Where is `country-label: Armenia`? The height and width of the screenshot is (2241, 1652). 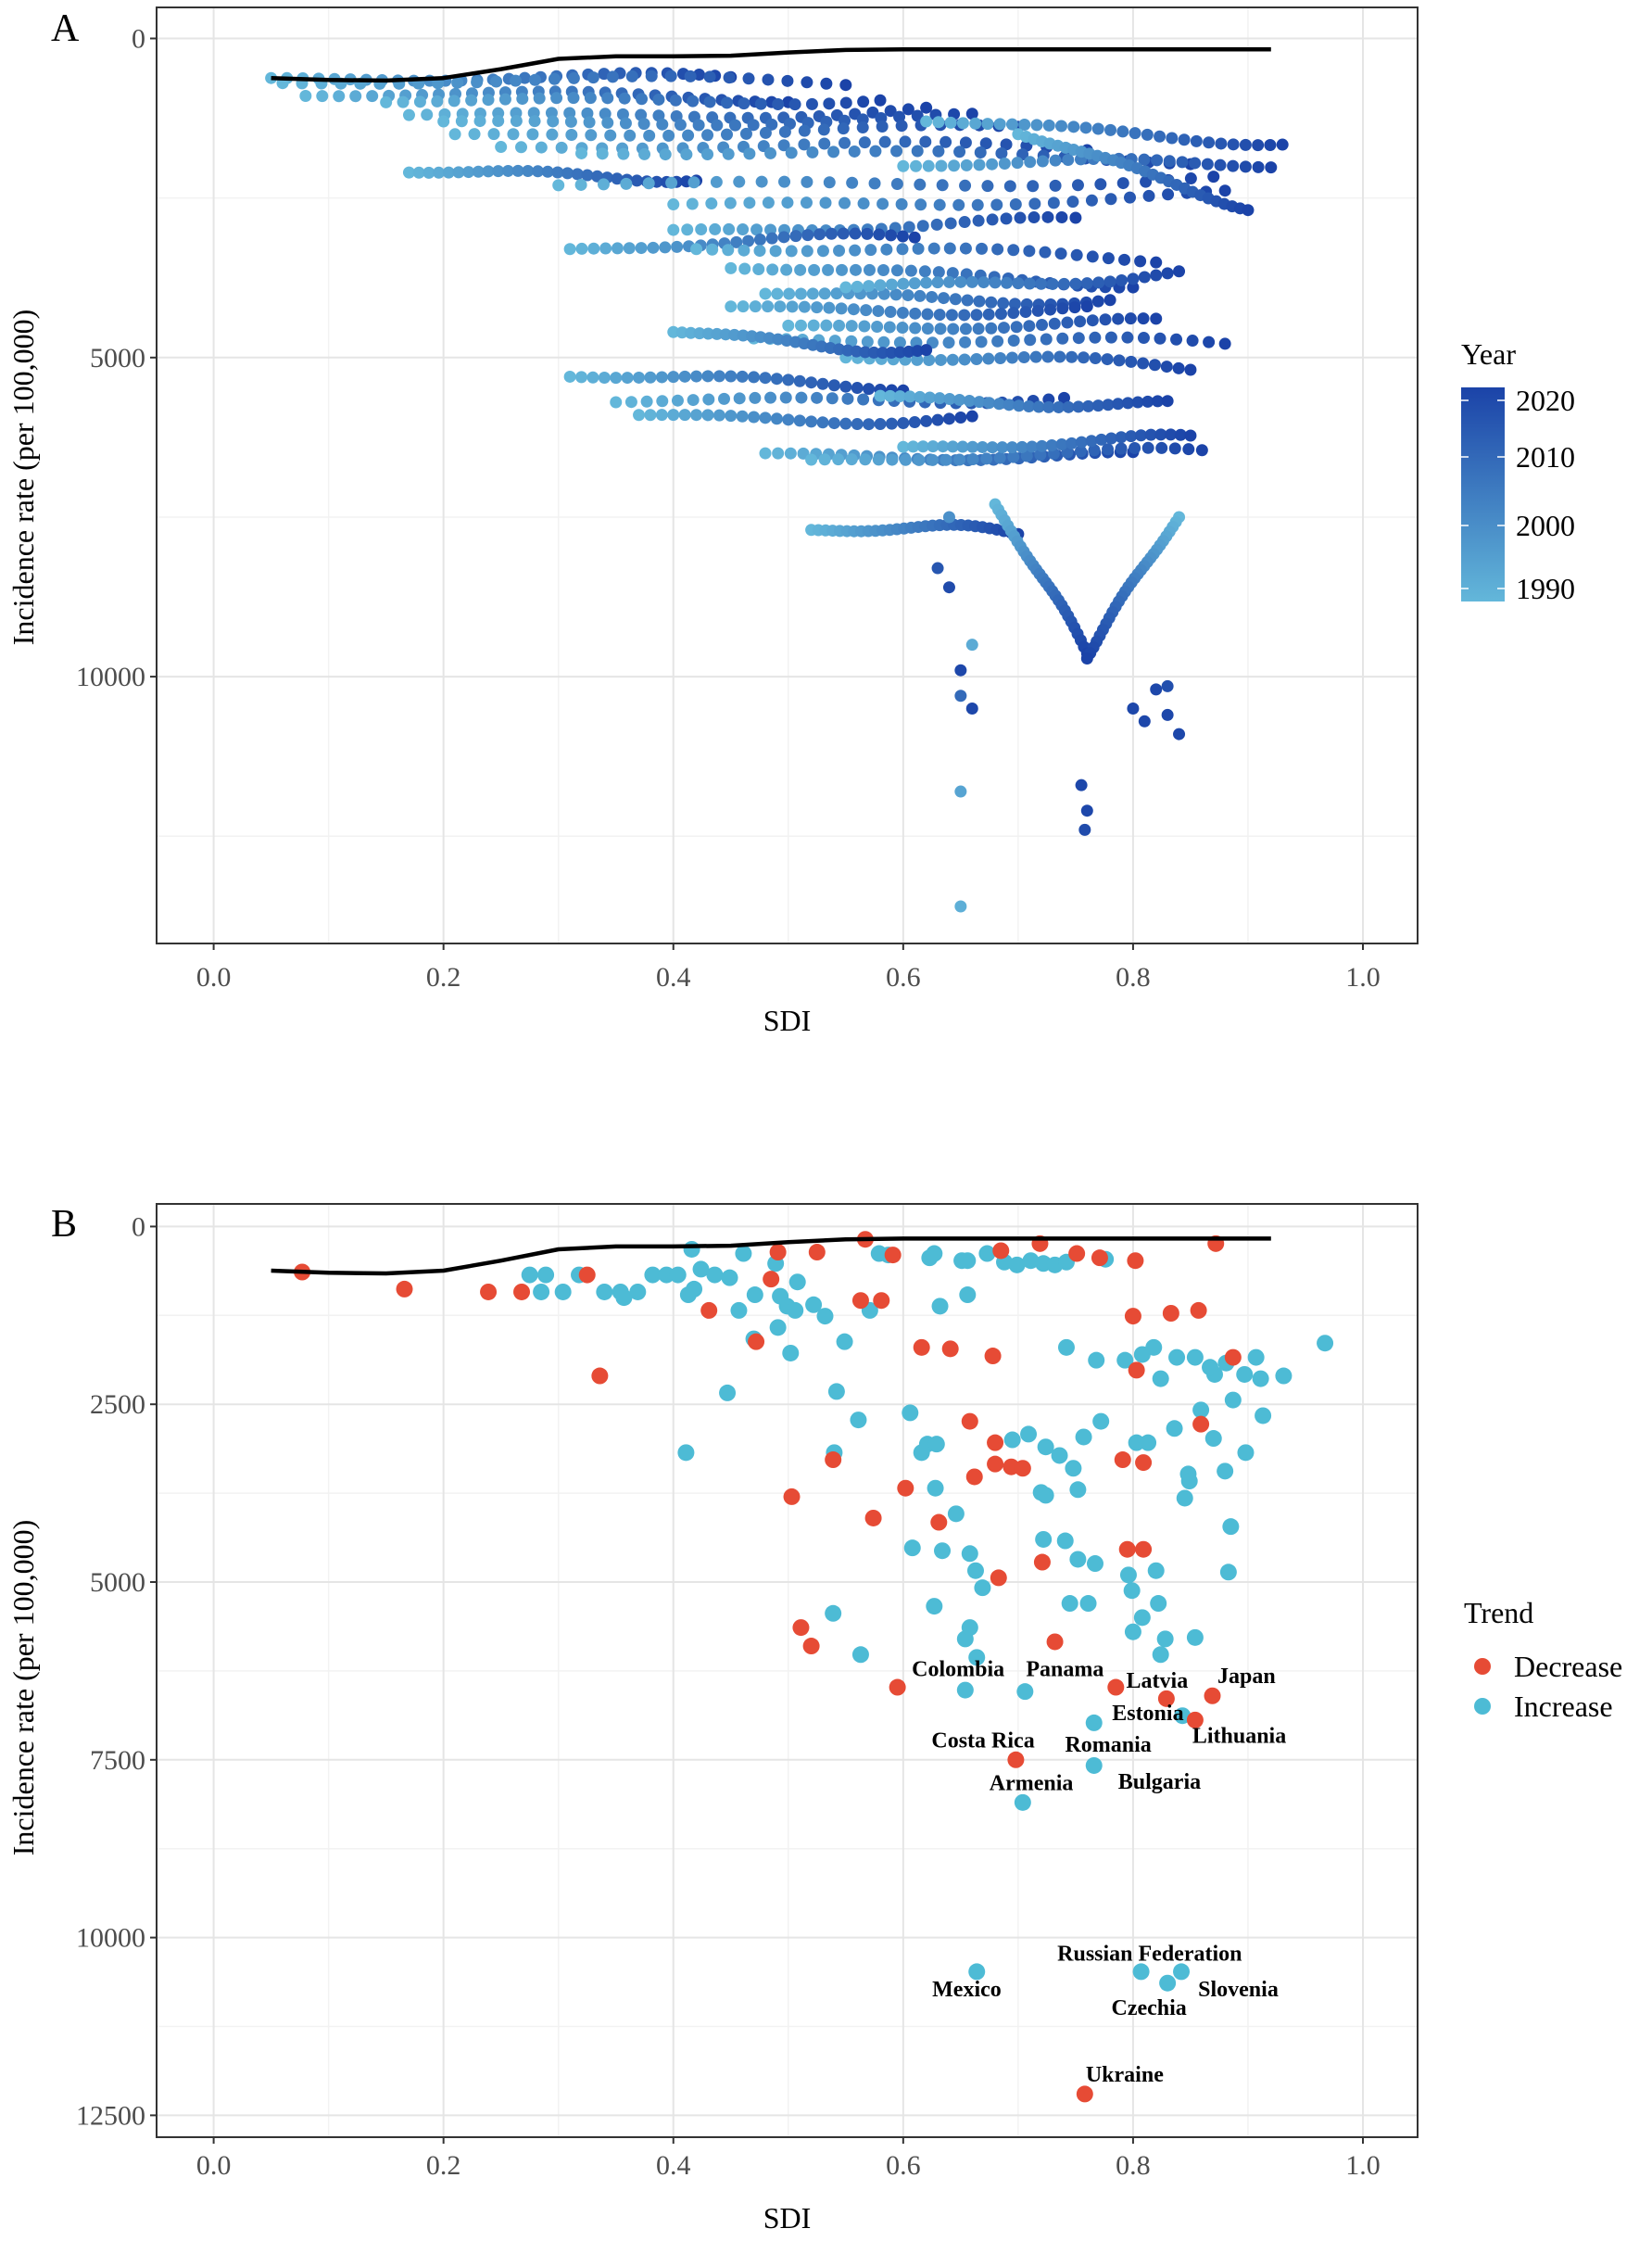
country-label: Armenia is located at coordinates (1032, 1783).